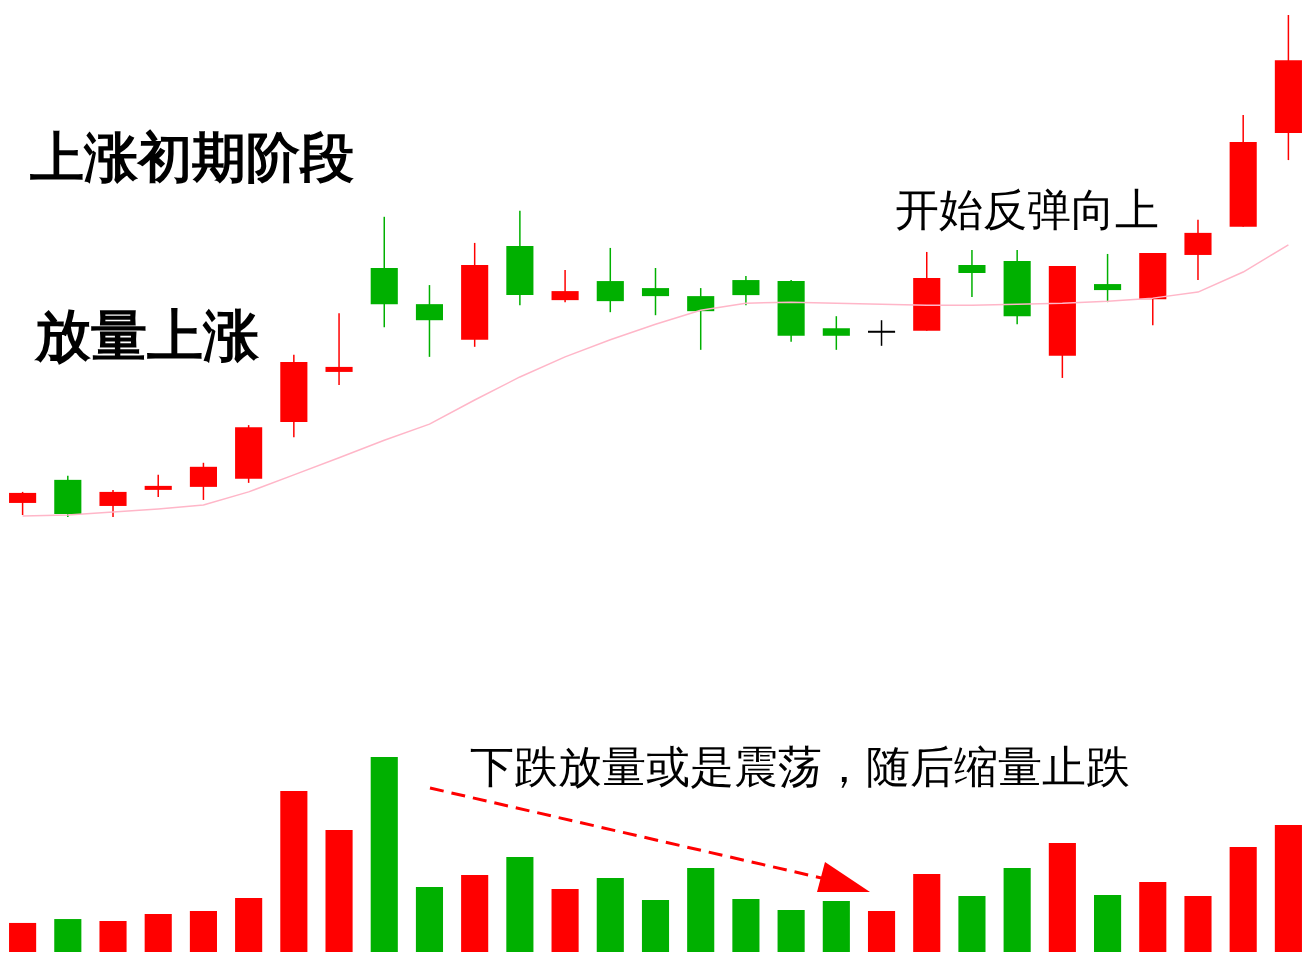 The height and width of the screenshot is (957, 1311). Describe the element at coordinates (147, 335) in the screenshot. I see `annotation: 放量上涨` at that location.